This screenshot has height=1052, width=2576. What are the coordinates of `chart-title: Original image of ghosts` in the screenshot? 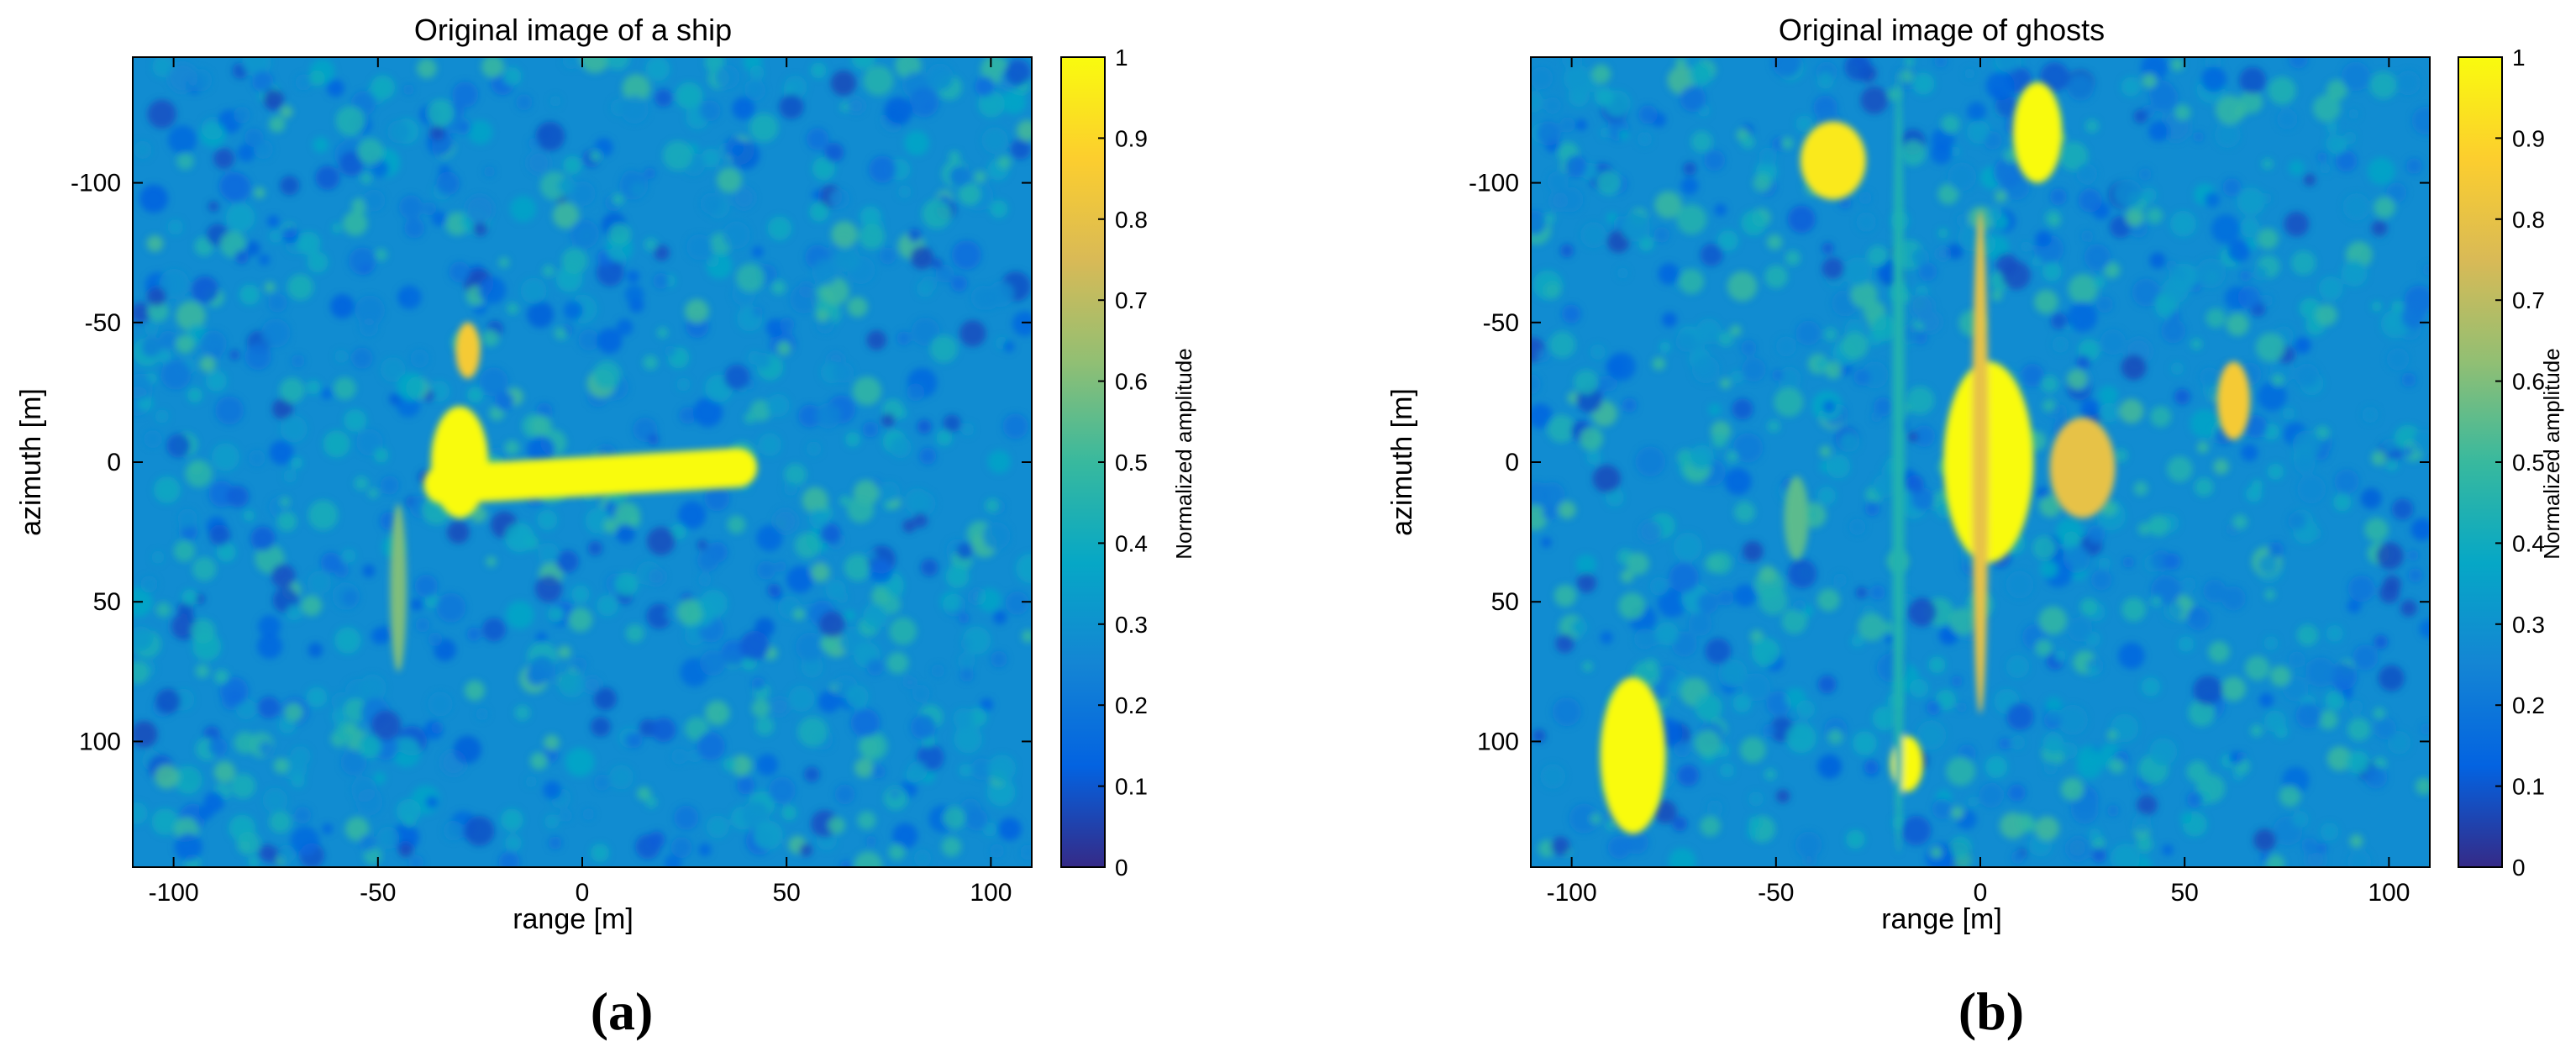 It's located at (1942, 30).